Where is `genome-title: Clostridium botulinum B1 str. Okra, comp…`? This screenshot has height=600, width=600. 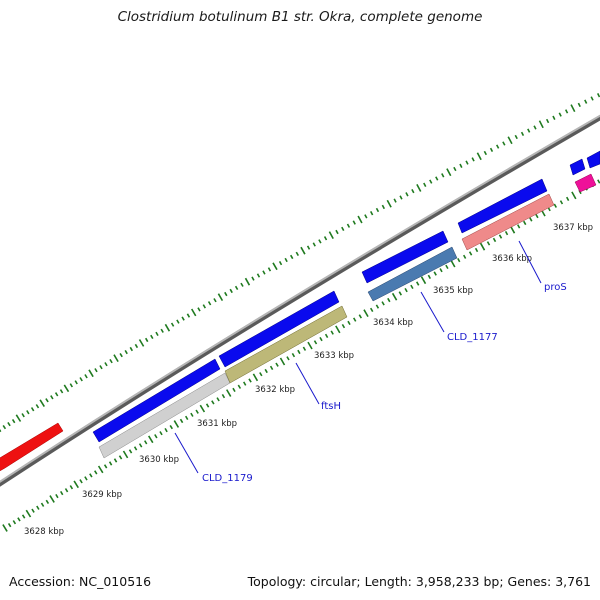
genome-title: Clostridium botulinum B1 str. Okra, comp… is located at coordinates (300, 17).